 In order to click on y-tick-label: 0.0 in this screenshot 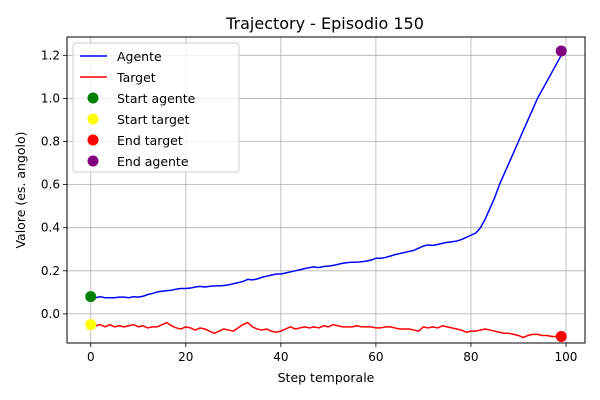, I will do `click(50, 314)`.